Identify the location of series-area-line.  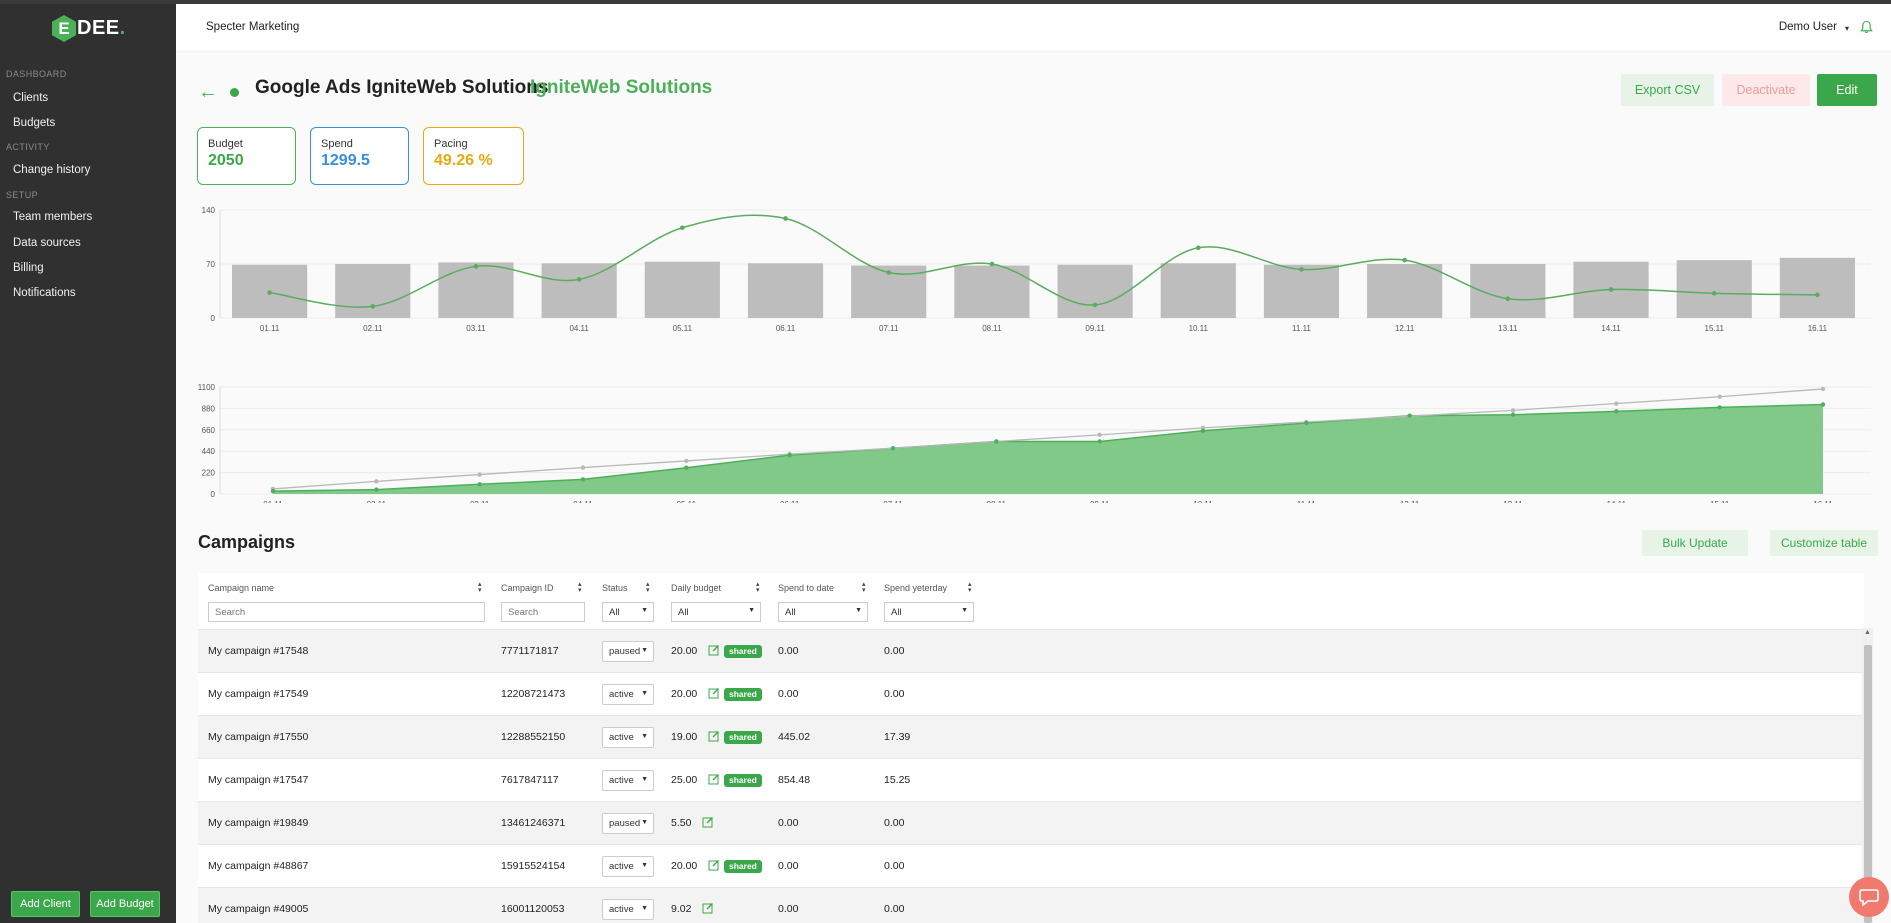
(1048, 447).